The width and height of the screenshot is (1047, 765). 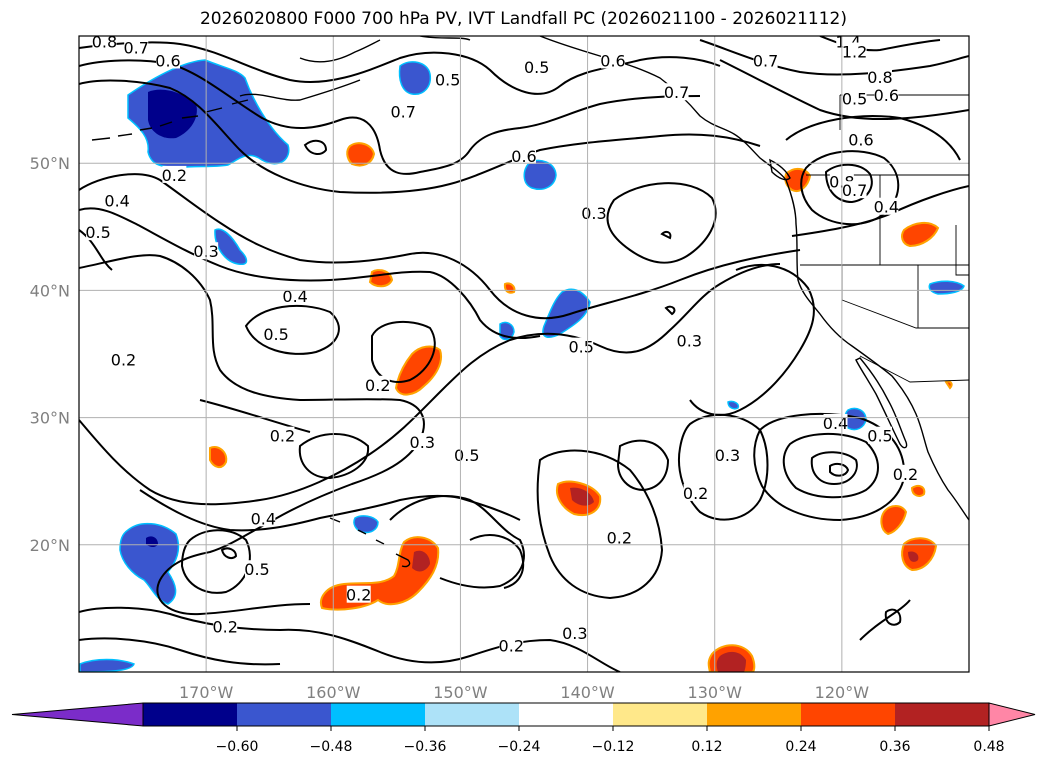 What do you see at coordinates (50, 545) in the screenshot?
I see `lat-tick-label: 20°N` at bounding box center [50, 545].